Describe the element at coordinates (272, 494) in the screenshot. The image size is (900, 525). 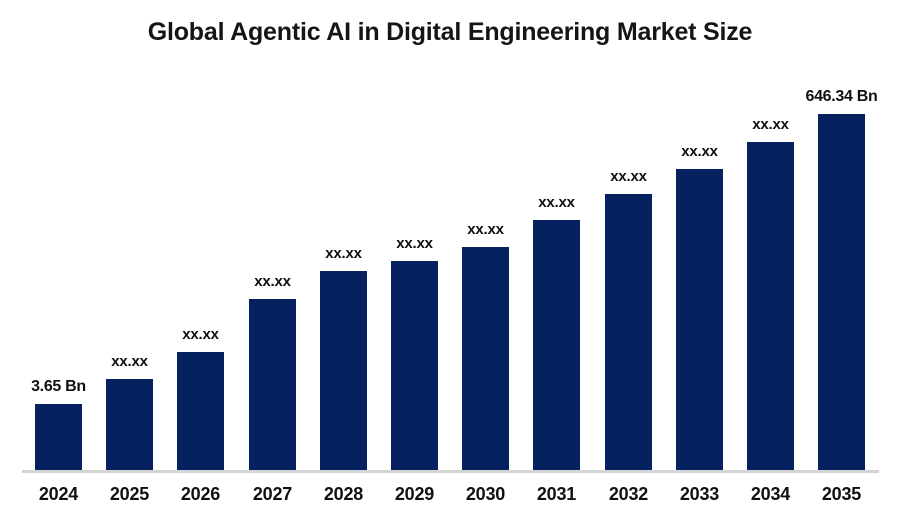
I see `bar-category-label: 2027` at that location.